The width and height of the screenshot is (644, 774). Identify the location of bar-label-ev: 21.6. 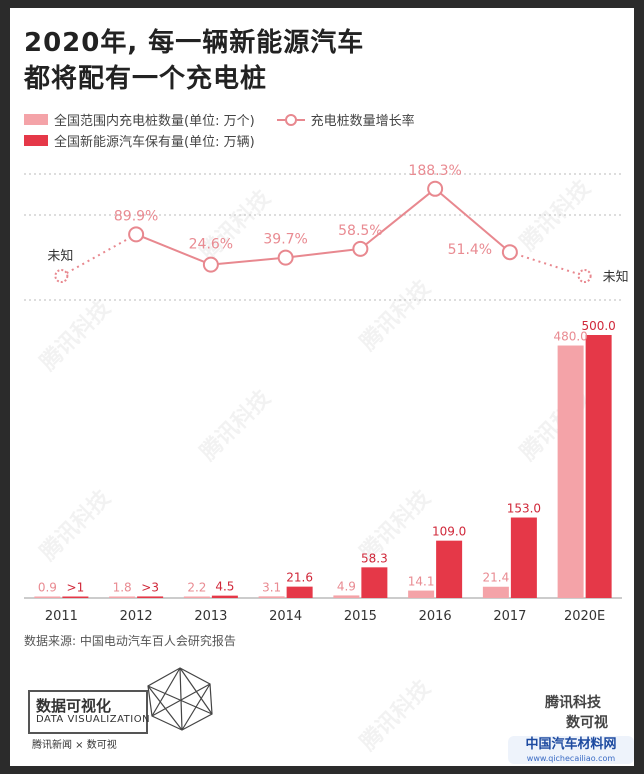
(299, 578).